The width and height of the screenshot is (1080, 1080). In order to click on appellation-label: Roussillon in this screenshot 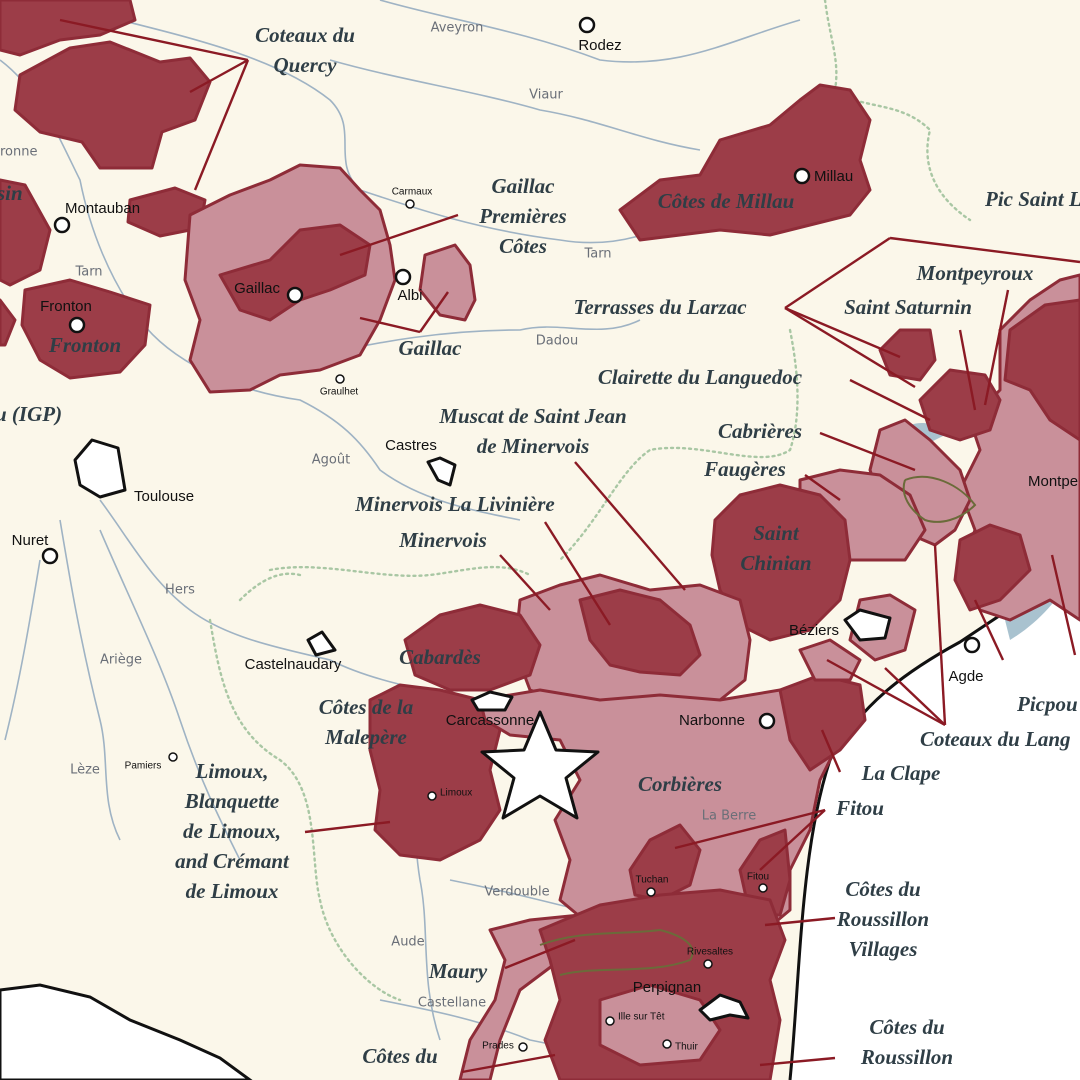, I will do `click(882, 919)`.